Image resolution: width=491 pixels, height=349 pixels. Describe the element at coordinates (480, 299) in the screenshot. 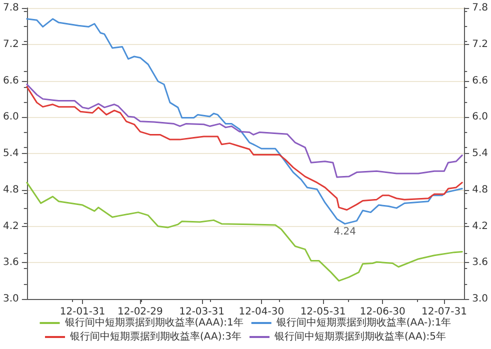

I see `y2-tick-label: 3.0` at that location.